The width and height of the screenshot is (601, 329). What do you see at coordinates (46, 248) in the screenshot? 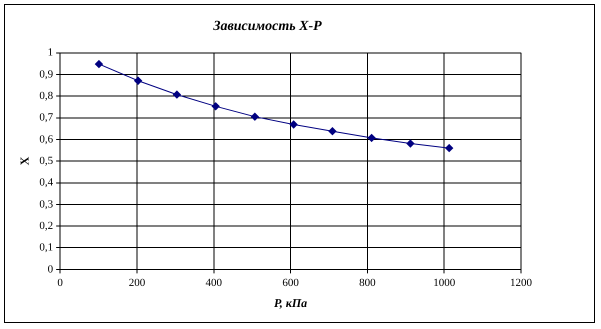
I see `y-tick-label: 0,1` at bounding box center [46, 248].